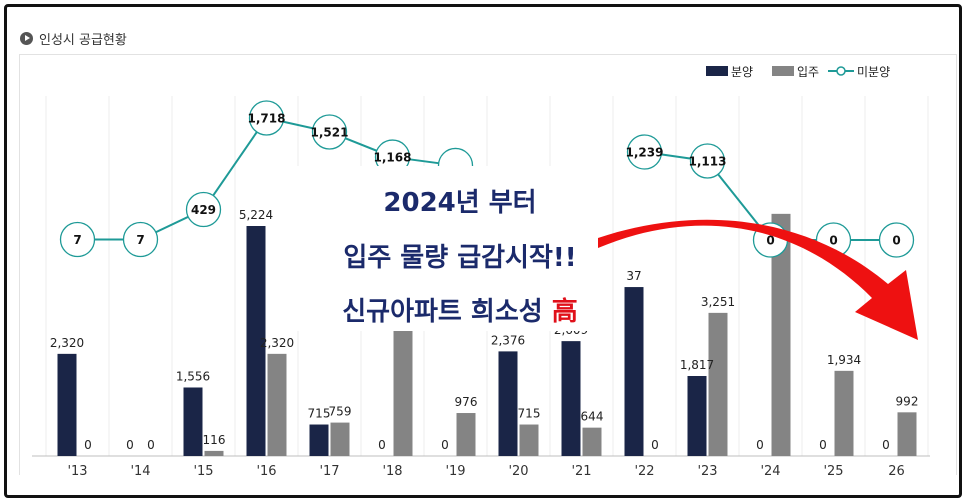  Describe the element at coordinates (529, 414) in the screenshot. I see `bar-label-move-in: 715` at that location.